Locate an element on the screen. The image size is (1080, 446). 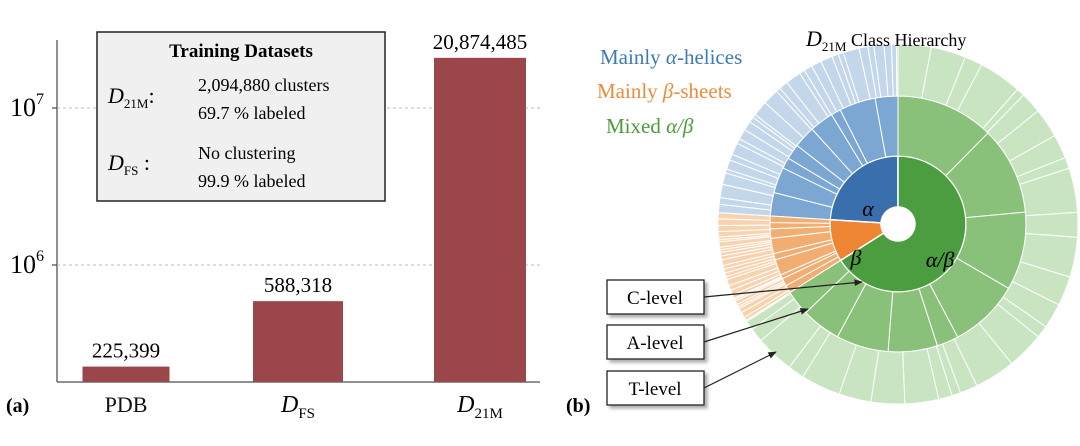
inset-title: Training Datasets is located at coordinates (241, 51).